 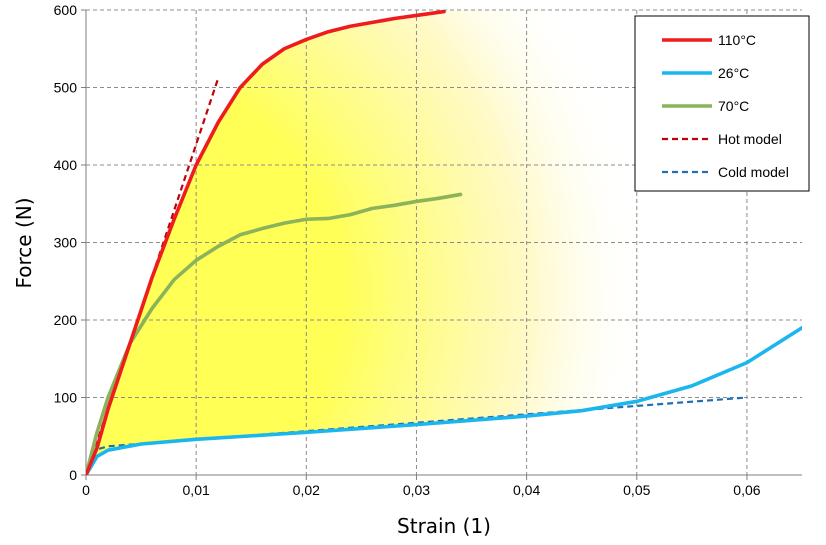 I want to click on legend-label: Hot model, so click(x=750, y=139).